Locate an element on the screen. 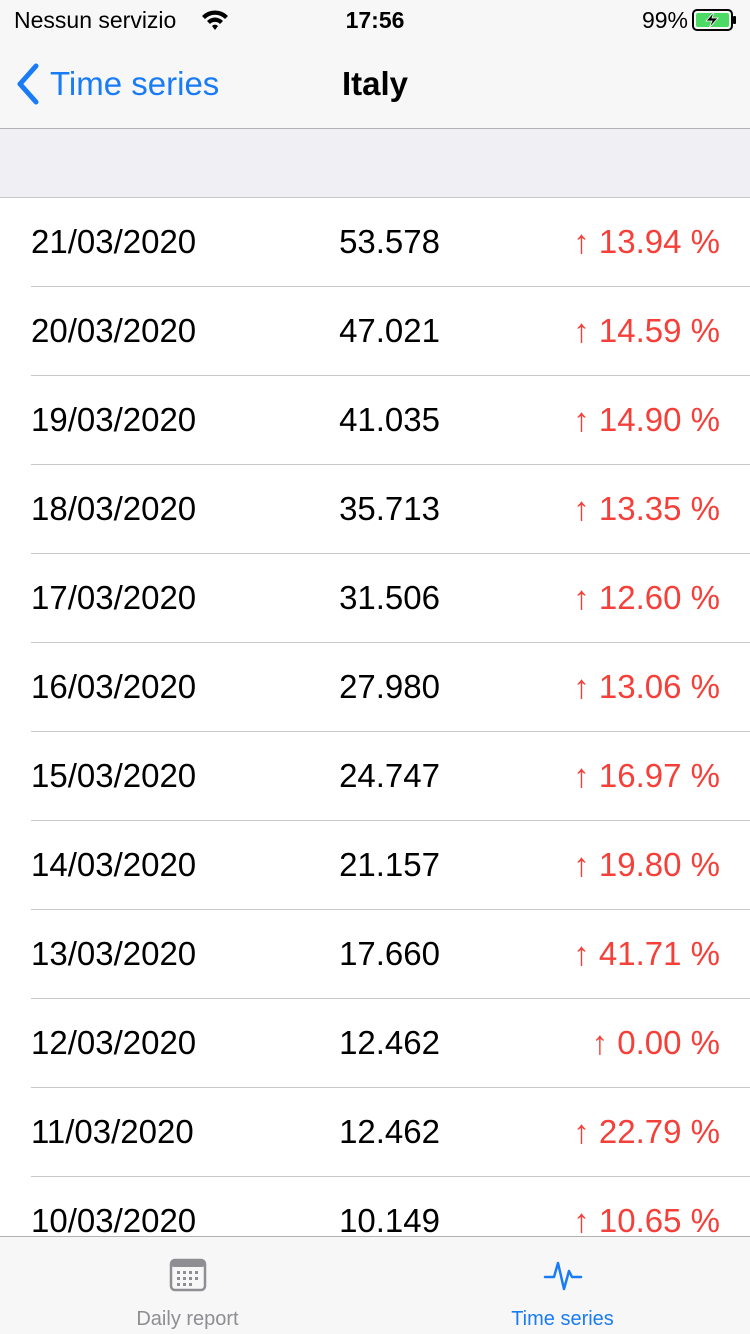  row-date: 10/03/2020 is located at coordinates (114, 1219).